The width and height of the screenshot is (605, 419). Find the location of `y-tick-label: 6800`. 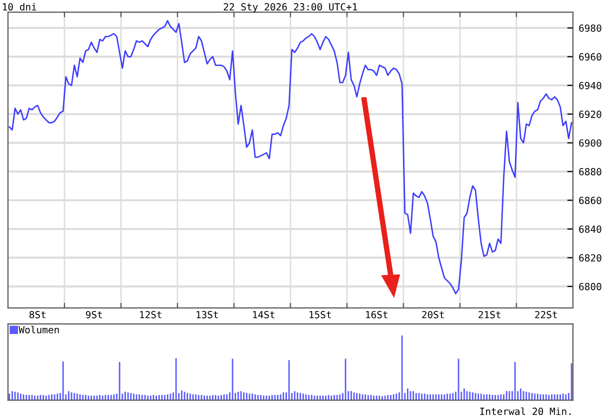

y-tick-label: 6800 is located at coordinates (590, 286).